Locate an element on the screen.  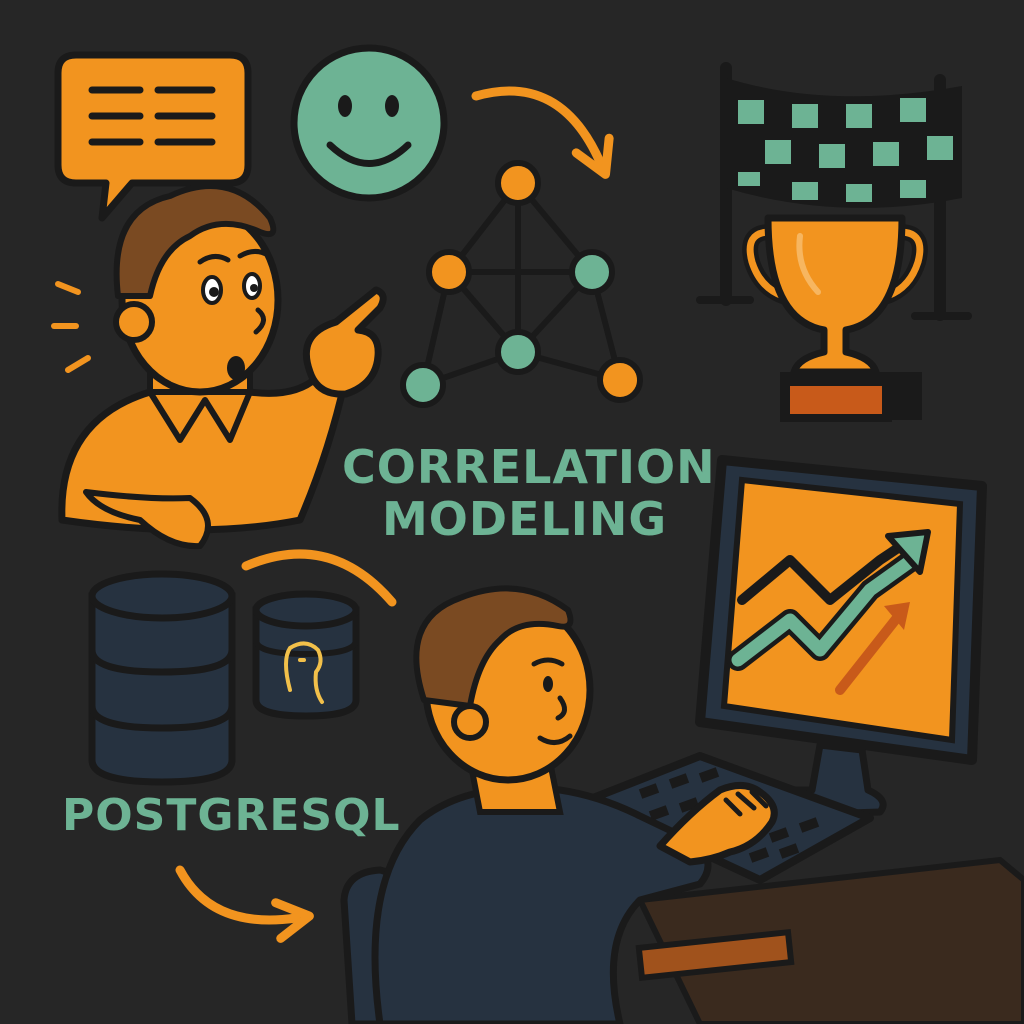
checkered-flag-icon is located at coordinates (834, 191).